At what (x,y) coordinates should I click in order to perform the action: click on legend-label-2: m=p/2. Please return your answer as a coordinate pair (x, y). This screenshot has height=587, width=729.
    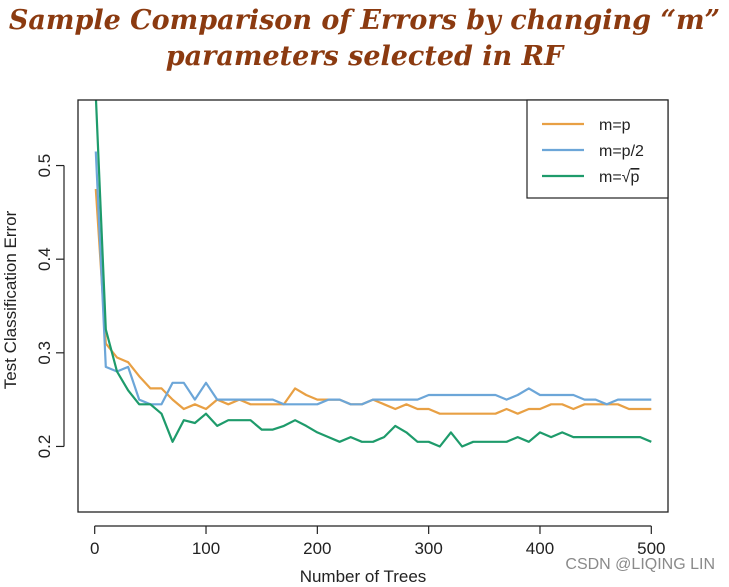
    Looking at the image, I should click on (621, 151).